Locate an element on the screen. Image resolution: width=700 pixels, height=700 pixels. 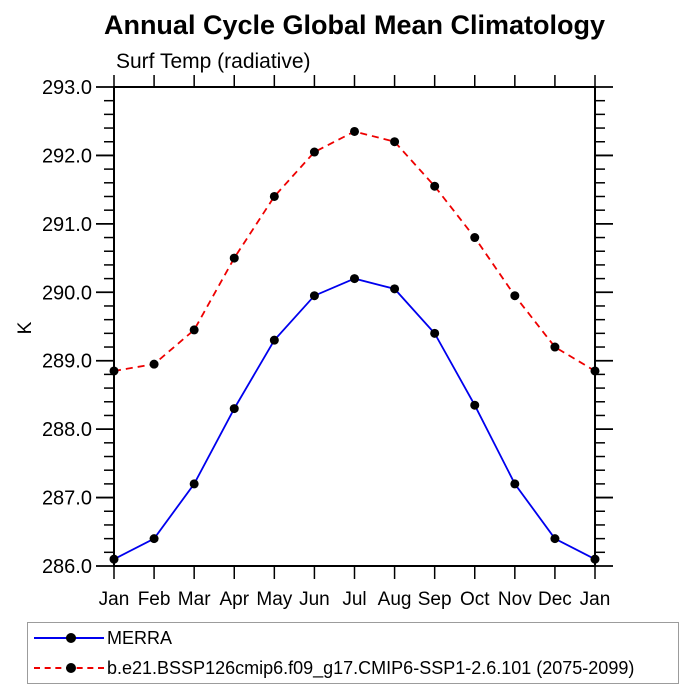
y-tick-label: 288.0 is located at coordinates (67, 430).